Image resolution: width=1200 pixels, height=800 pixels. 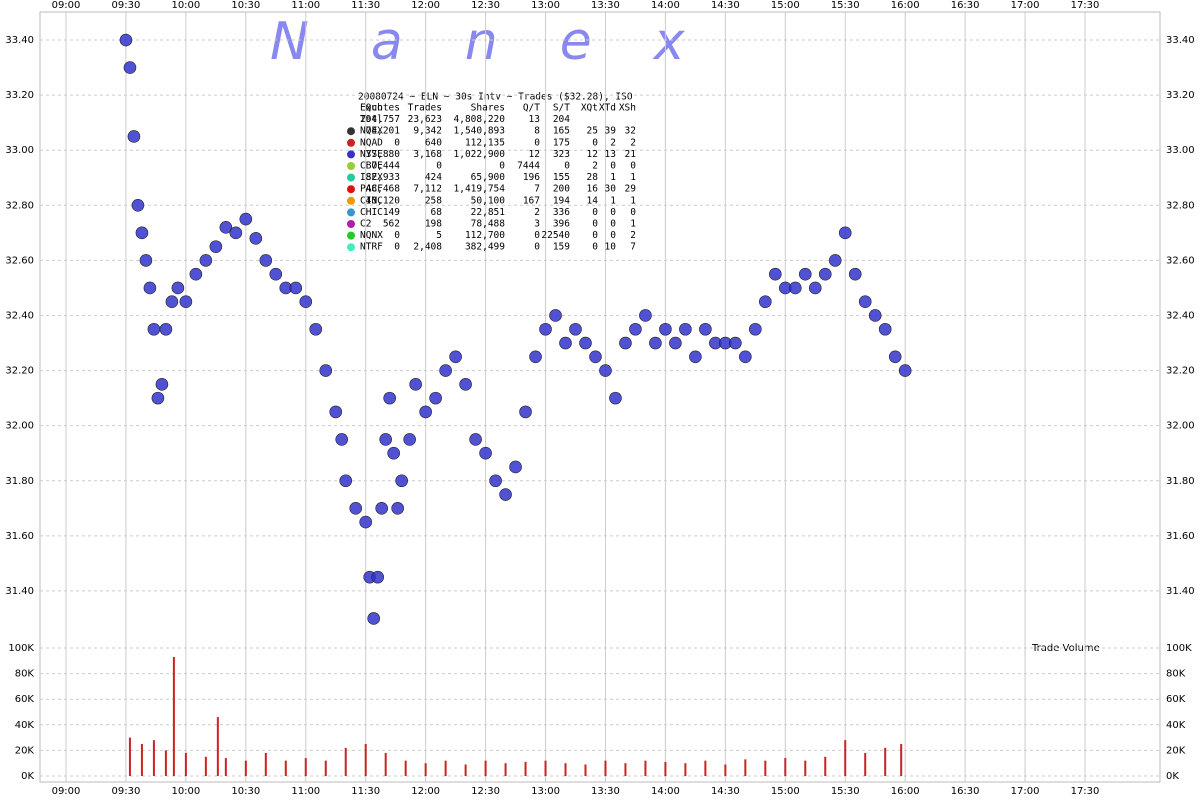 I want to click on table-cell: C2, so click(x=365, y=224).